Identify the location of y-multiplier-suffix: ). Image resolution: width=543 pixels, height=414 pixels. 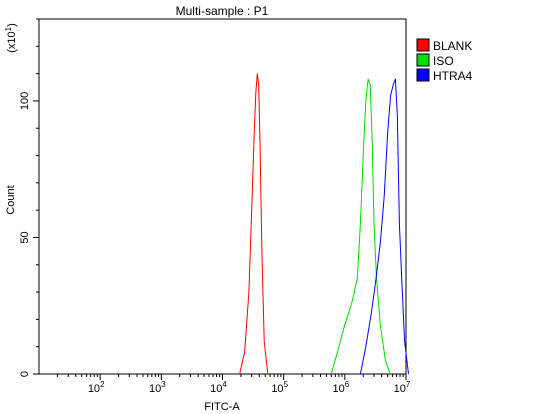
(12, 25).